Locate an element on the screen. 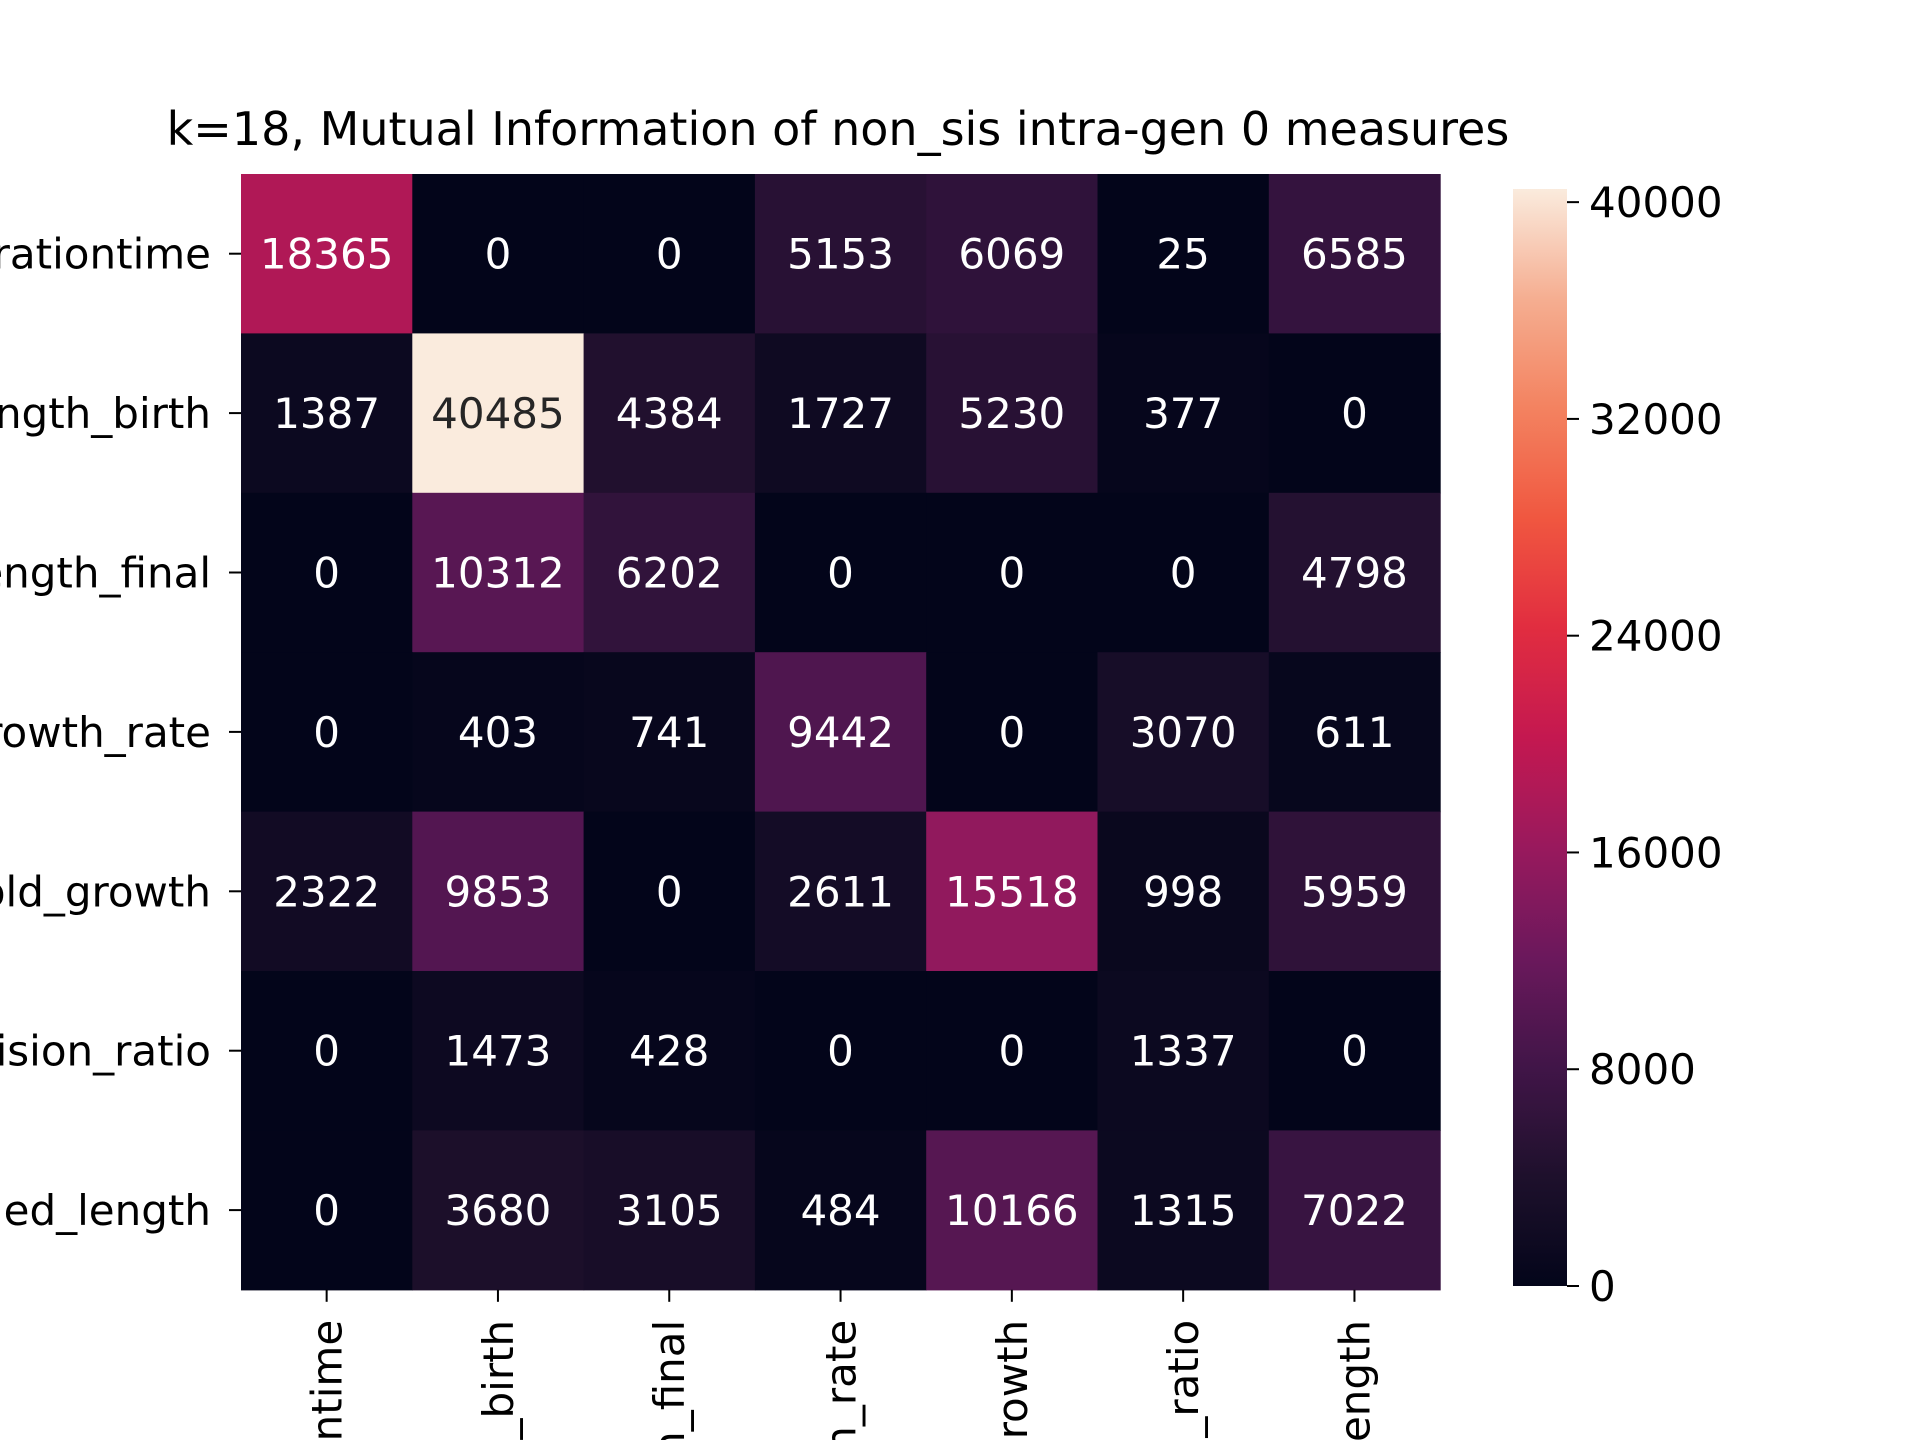 The width and height of the screenshot is (1920, 1444). cell-value-label: 15518 is located at coordinates (1012, 891).